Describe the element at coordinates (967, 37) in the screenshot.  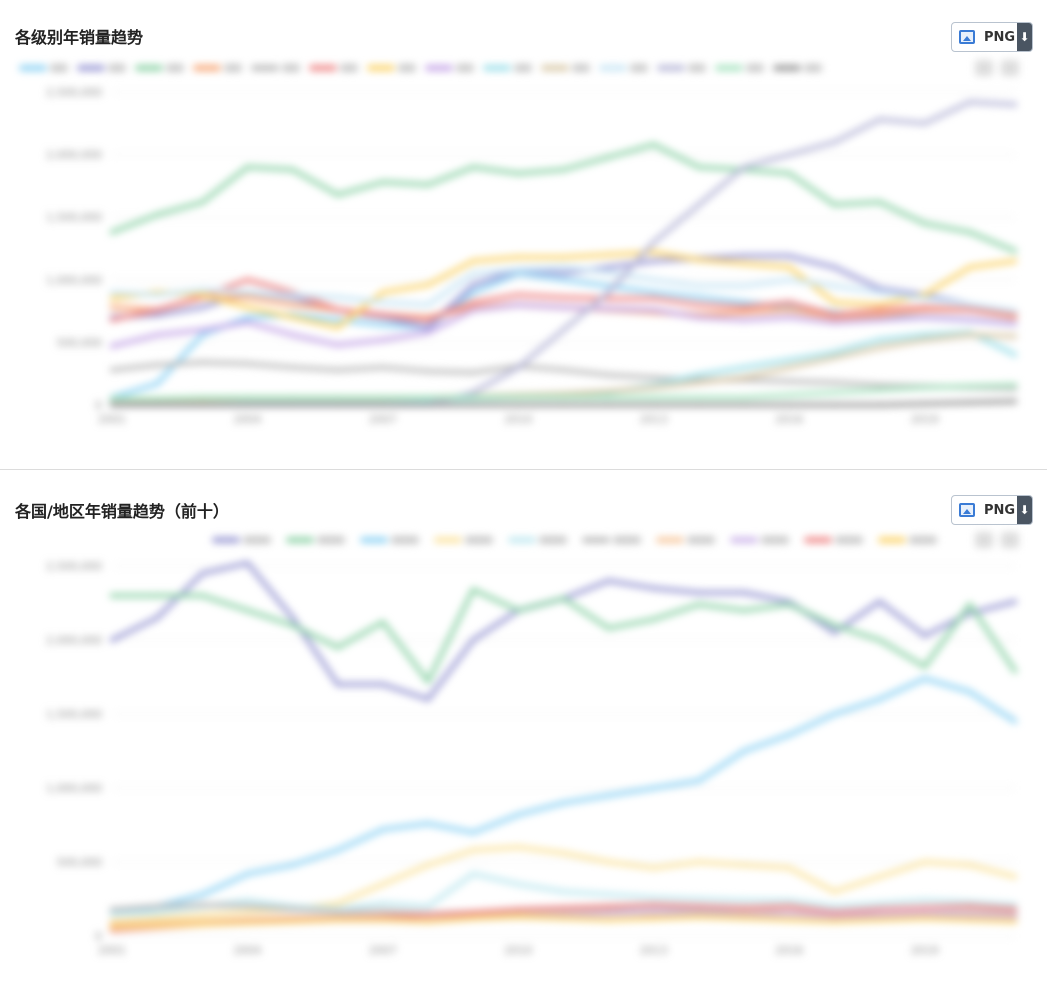
I see `image-icon` at that location.